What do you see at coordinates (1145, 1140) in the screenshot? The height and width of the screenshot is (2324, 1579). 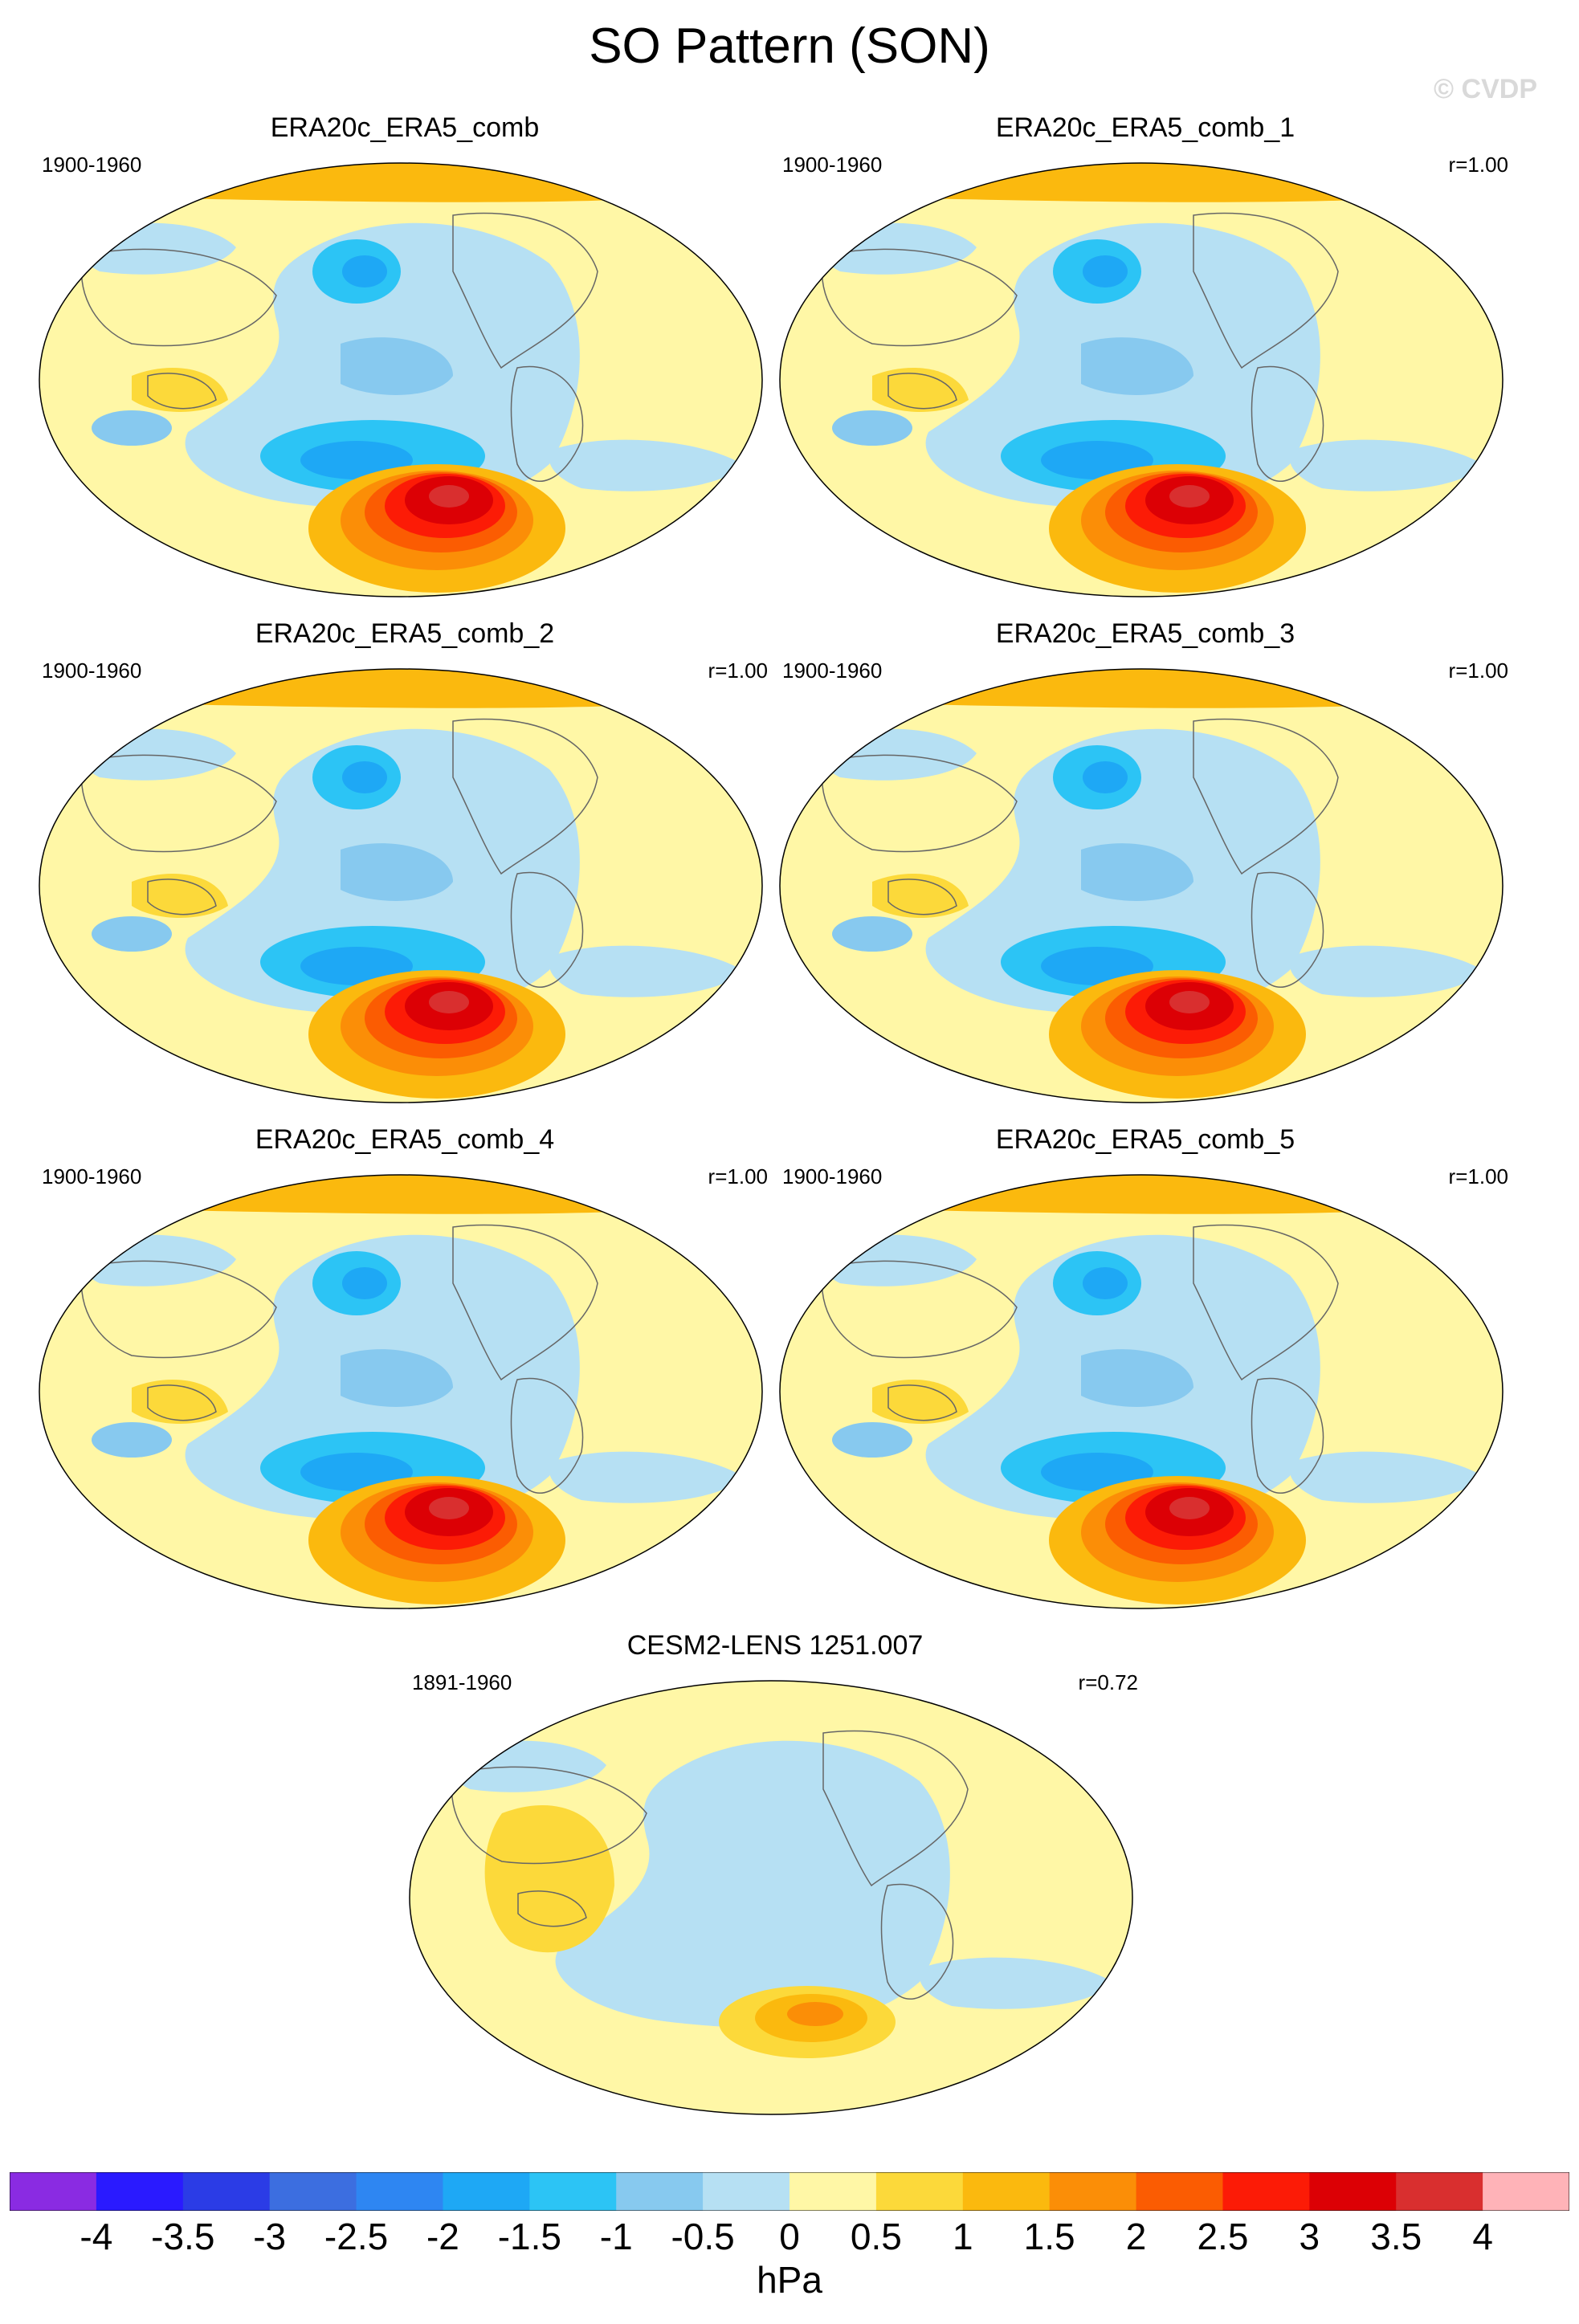 I see `panel-title: ERA20c_ERA5_comb_5` at bounding box center [1145, 1140].